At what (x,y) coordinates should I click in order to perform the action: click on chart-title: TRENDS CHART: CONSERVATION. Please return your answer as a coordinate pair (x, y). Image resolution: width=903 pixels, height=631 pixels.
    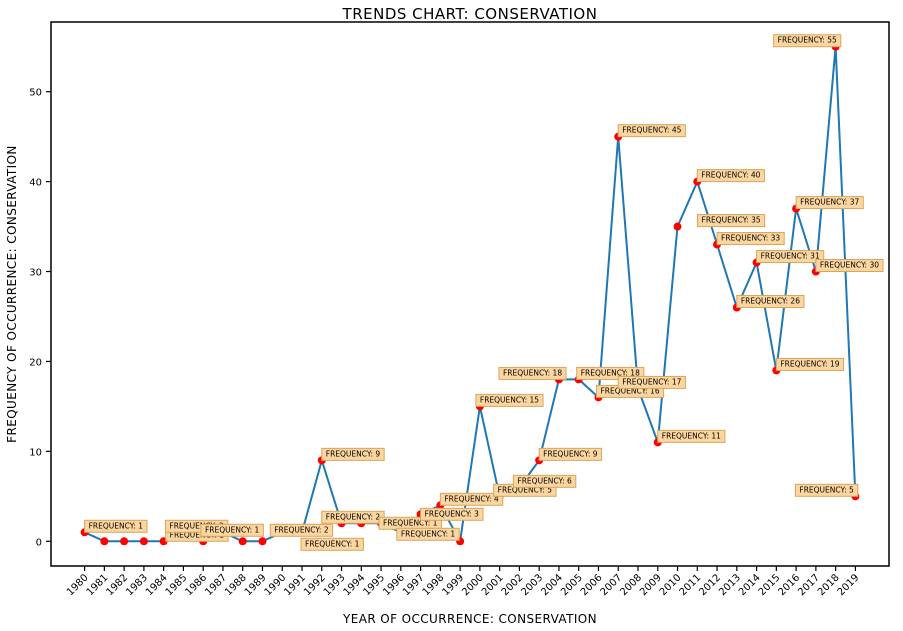
    Looking at the image, I should click on (470, 14).